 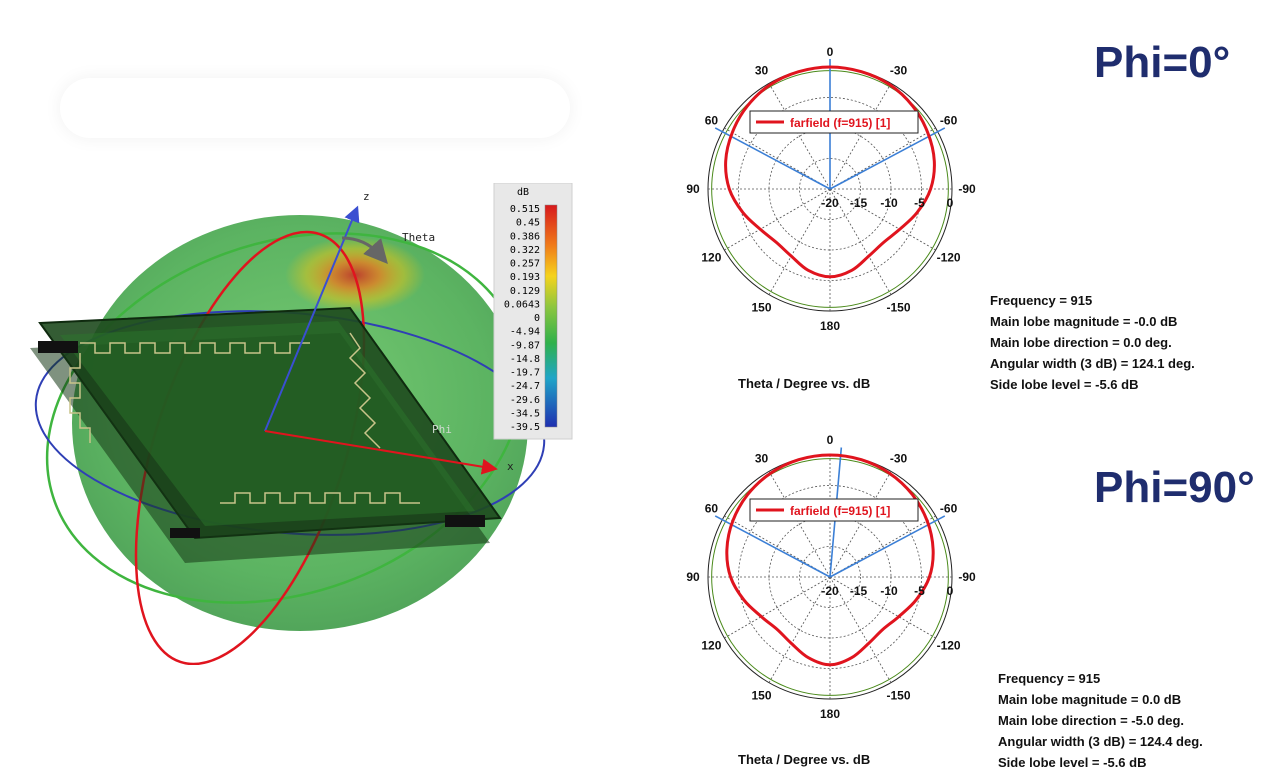 I want to click on phi90-reference-circle, so click(x=830, y=577).